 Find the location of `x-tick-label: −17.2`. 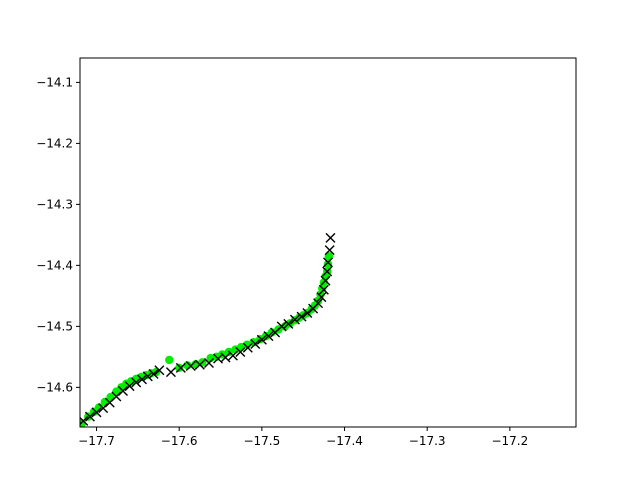

x-tick-label: −17.2 is located at coordinates (509, 441).